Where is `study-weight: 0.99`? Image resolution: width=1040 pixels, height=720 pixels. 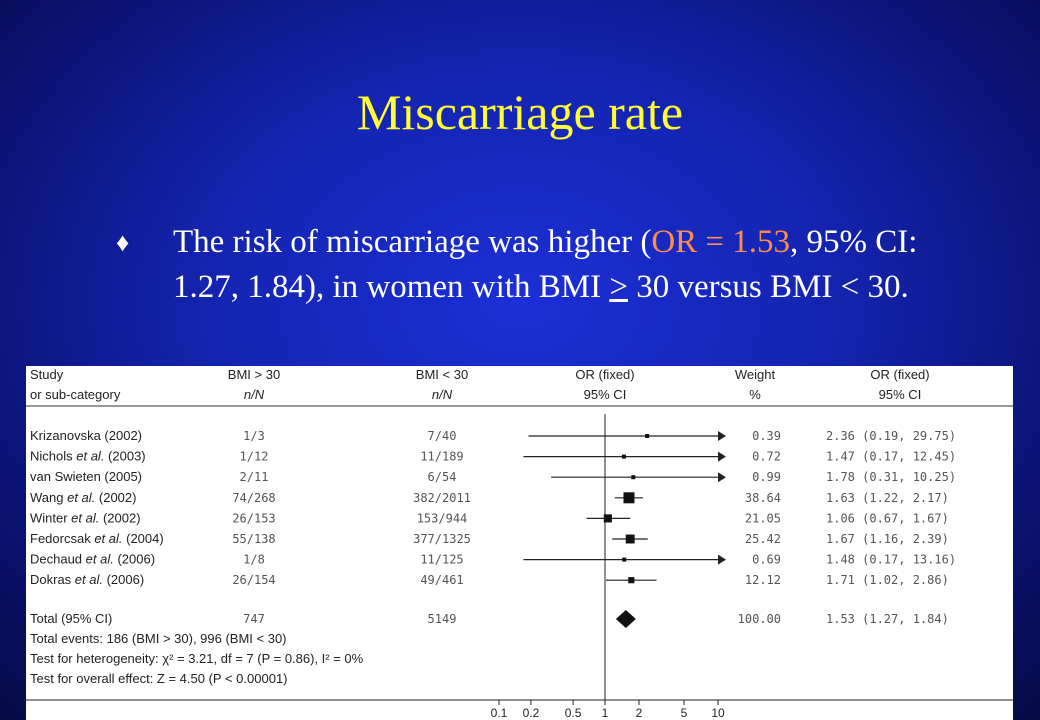
study-weight: 0.99 is located at coordinates (766, 477).